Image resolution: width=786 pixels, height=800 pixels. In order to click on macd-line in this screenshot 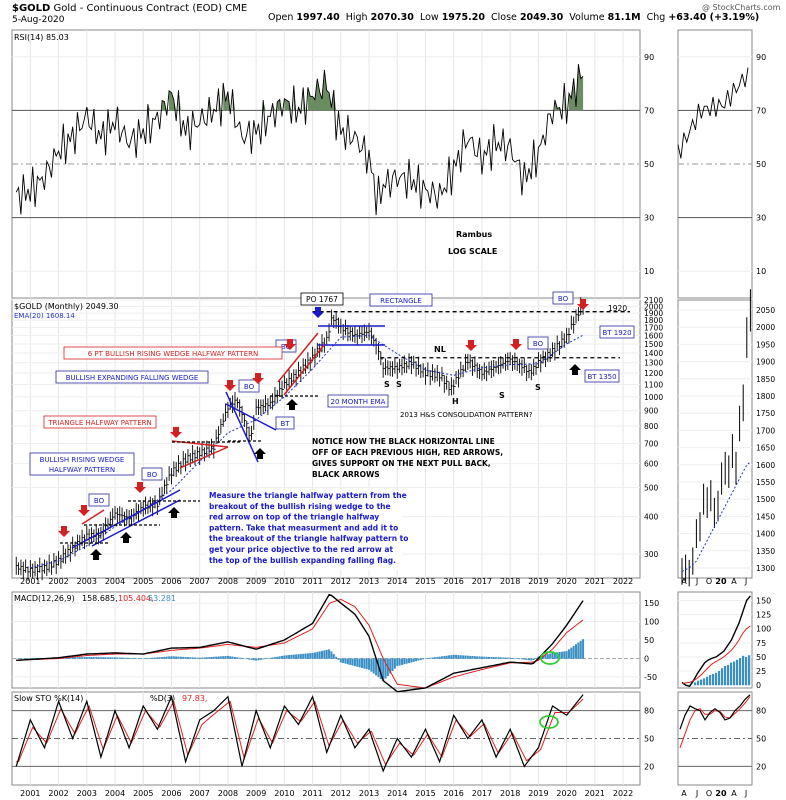, I will do `click(300, 643)`.